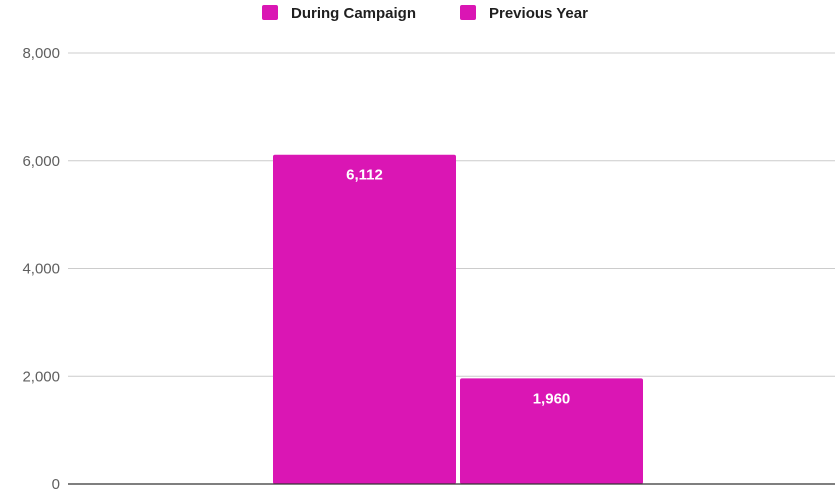 The height and width of the screenshot is (491, 835). Describe the element at coordinates (538, 13) in the screenshot. I see `legend-label: Previous Year` at that location.